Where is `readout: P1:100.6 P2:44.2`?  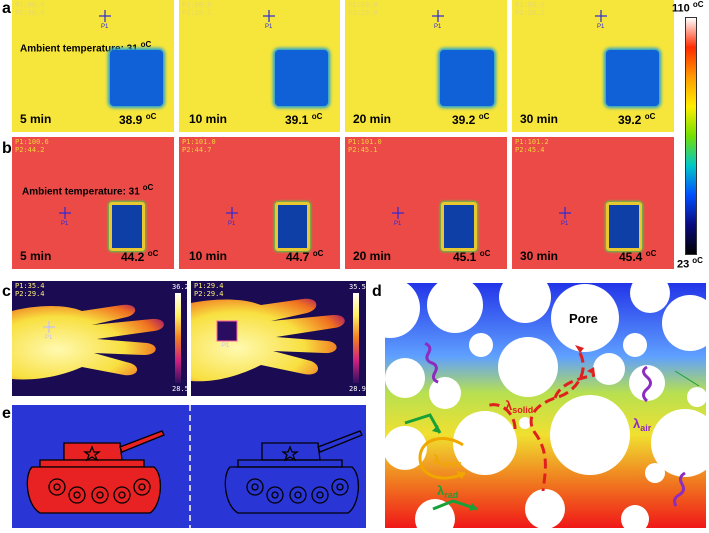 readout: P1:100.6 P2:44.2 is located at coordinates (32, 146).